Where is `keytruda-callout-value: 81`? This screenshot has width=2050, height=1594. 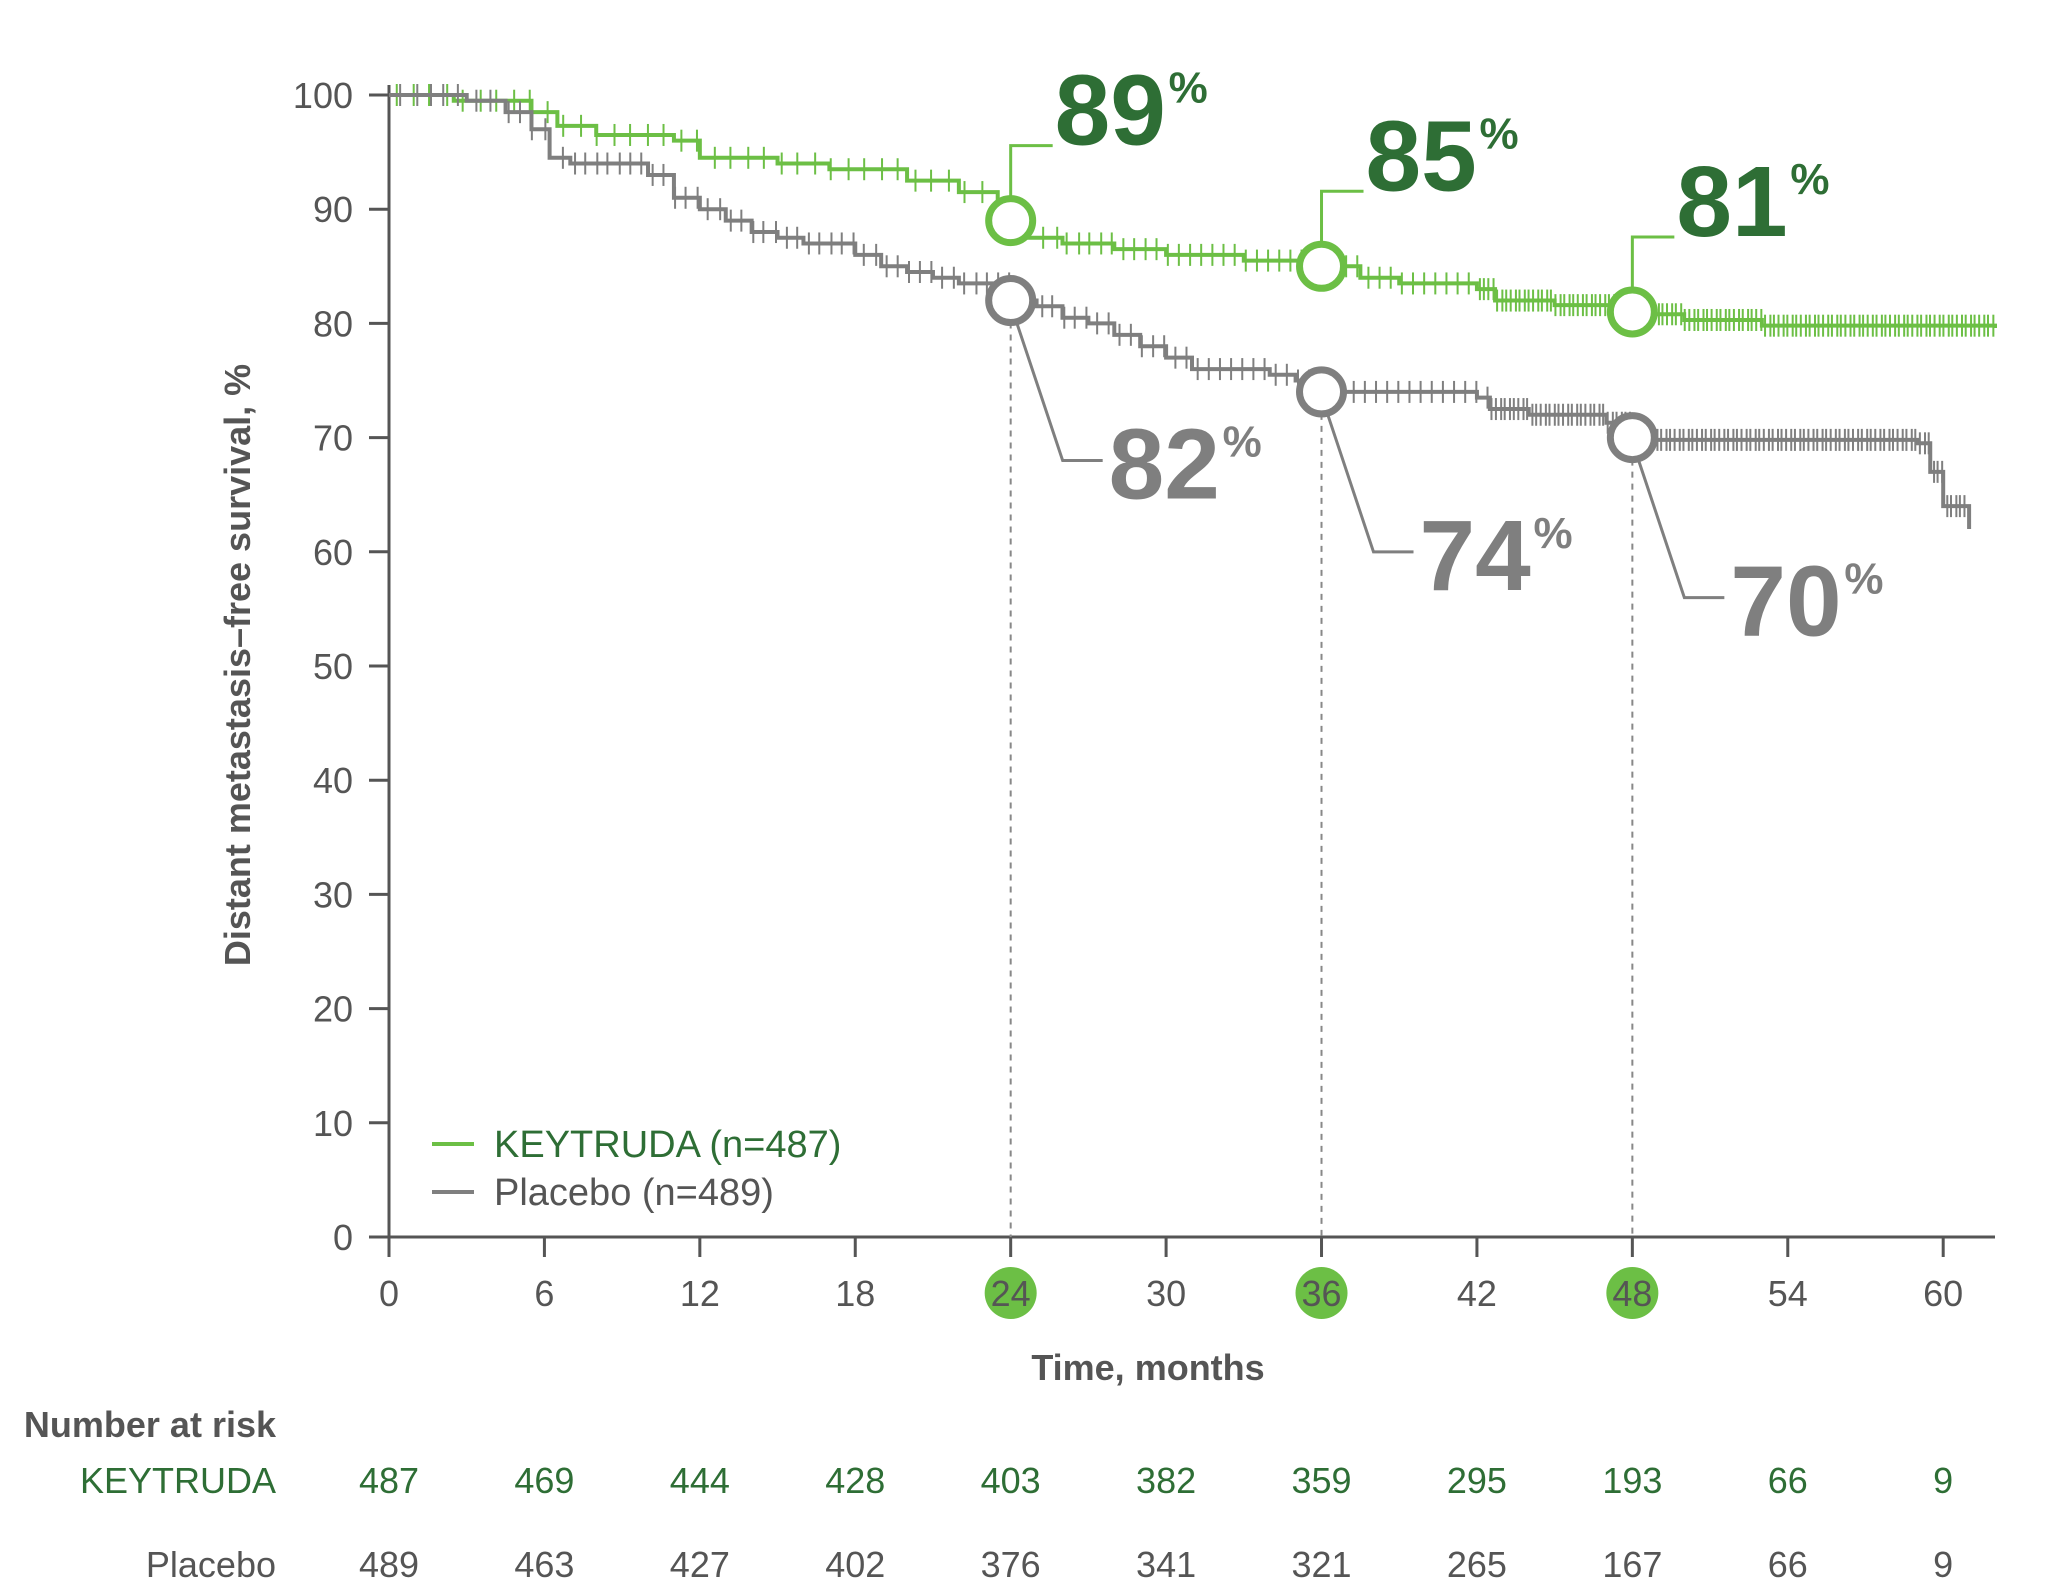
keytruda-callout-value: 81 is located at coordinates (1731, 202).